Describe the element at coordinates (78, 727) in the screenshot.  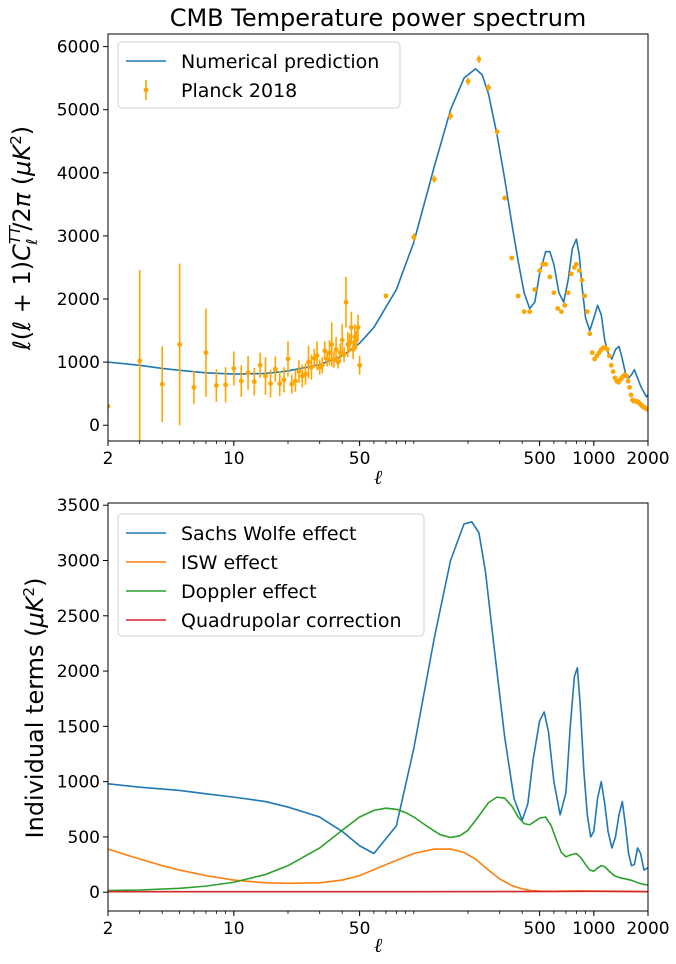
I see `y-tick-label: 1500` at that location.